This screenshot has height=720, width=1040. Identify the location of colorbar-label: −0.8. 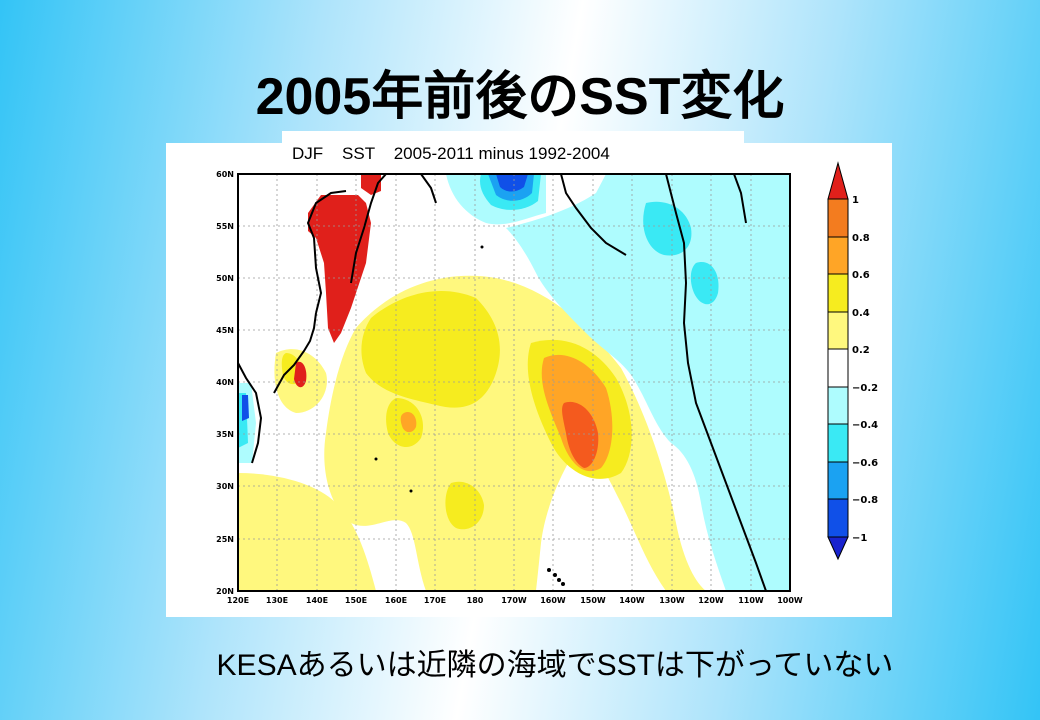
(865, 500).